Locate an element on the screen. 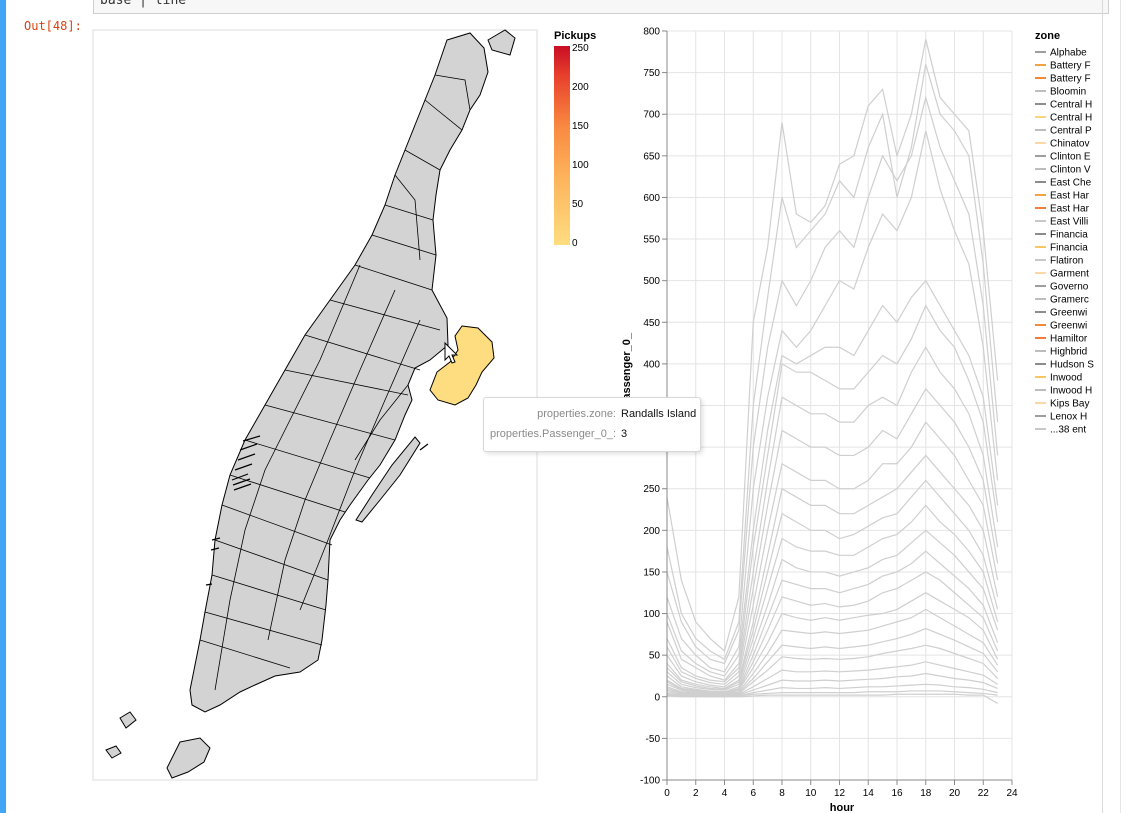 Image resolution: width=1147 pixels, height=813 pixels. legend-tick-label: 0 is located at coordinates (575, 243).